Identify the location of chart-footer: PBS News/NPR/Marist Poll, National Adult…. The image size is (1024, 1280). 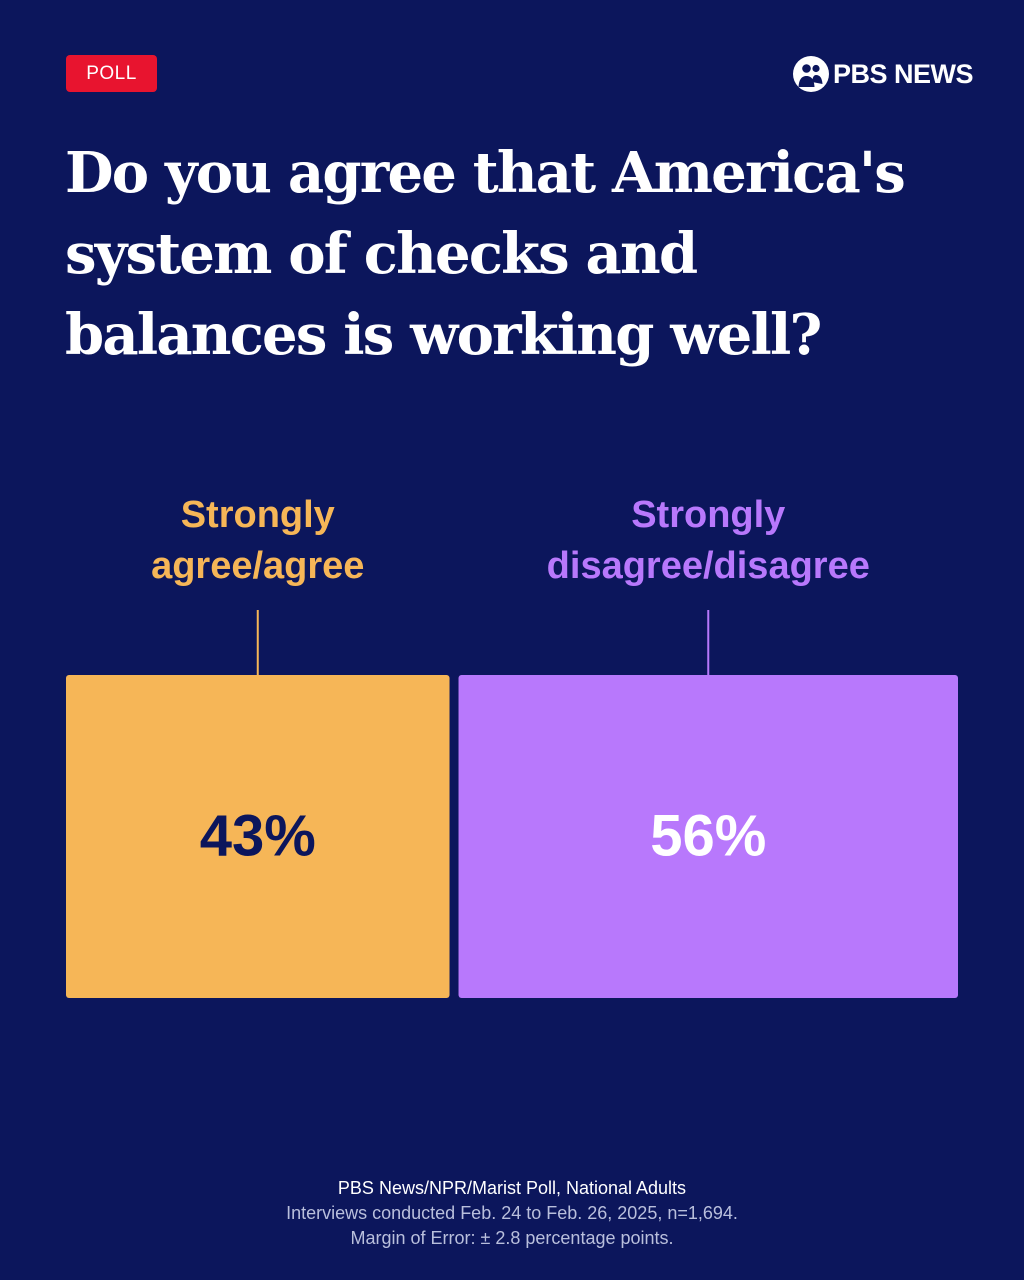
(512, 1213).